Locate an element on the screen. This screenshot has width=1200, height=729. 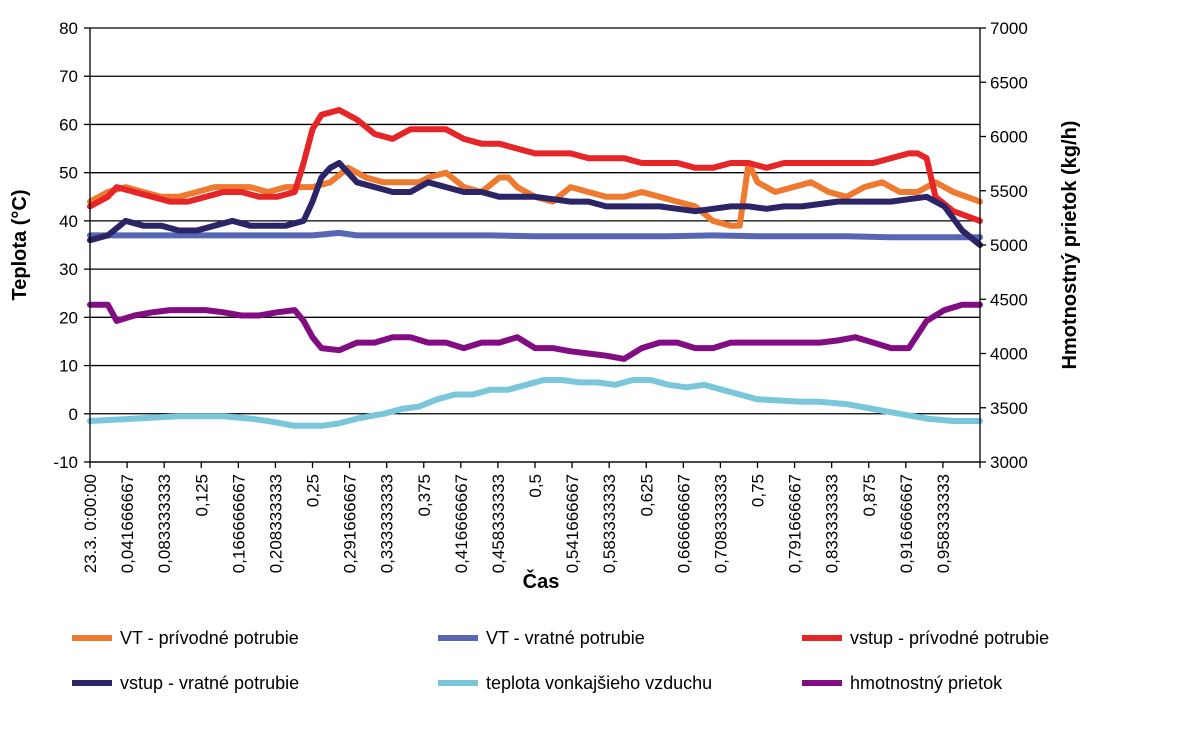
x-tick-label: 0,833333333 is located at coordinates (832, 523).